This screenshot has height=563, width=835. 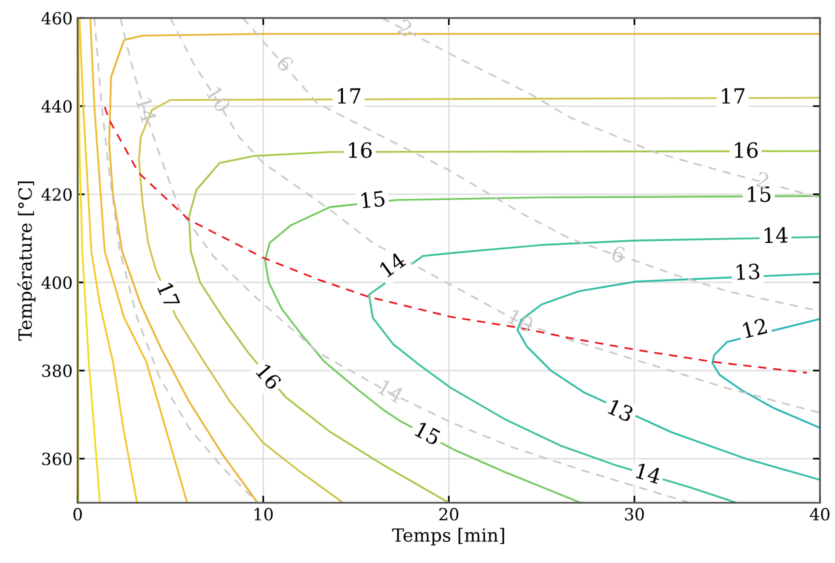 What do you see at coordinates (448, 514) in the screenshot?
I see `x-tick-label: 20` at bounding box center [448, 514].